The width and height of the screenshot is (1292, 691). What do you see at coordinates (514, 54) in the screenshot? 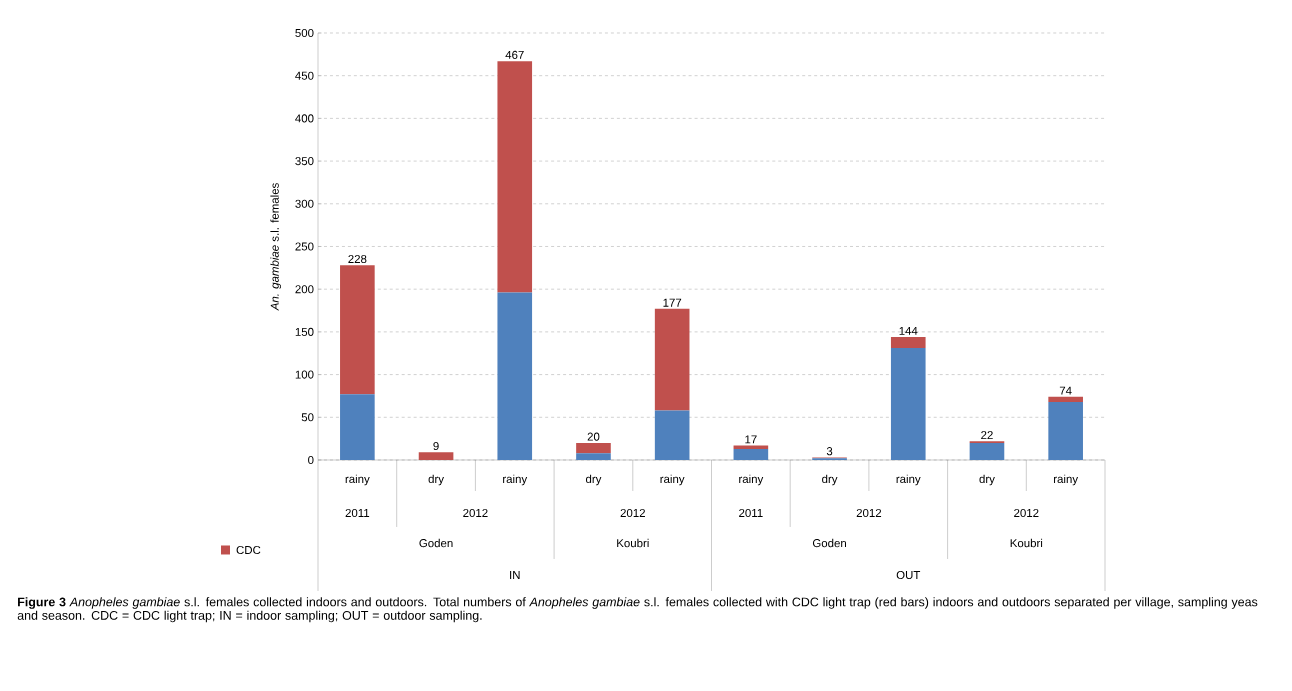
I see `total-label: 467` at bounding box center [514, 54].